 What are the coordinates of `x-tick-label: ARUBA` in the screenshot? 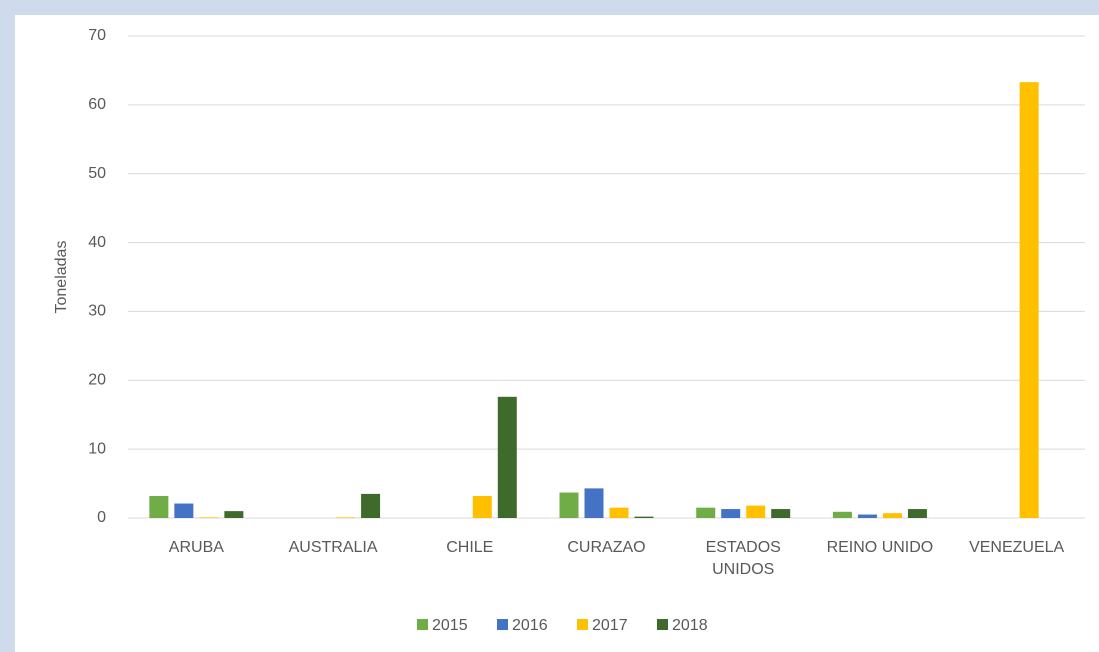 It's located at (196, 547).